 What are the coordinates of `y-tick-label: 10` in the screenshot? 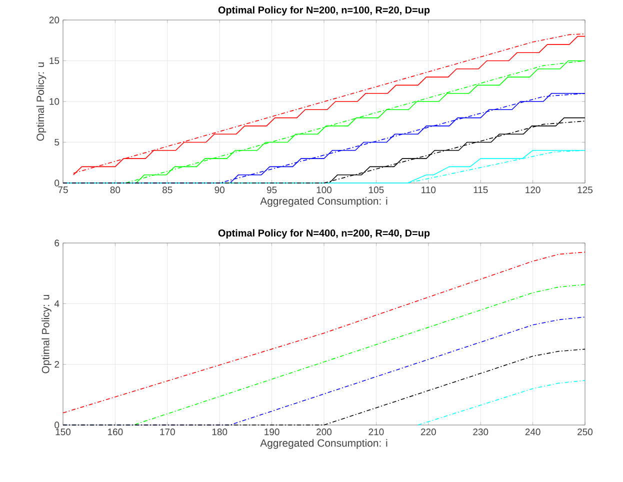 It's located at (55, 101).